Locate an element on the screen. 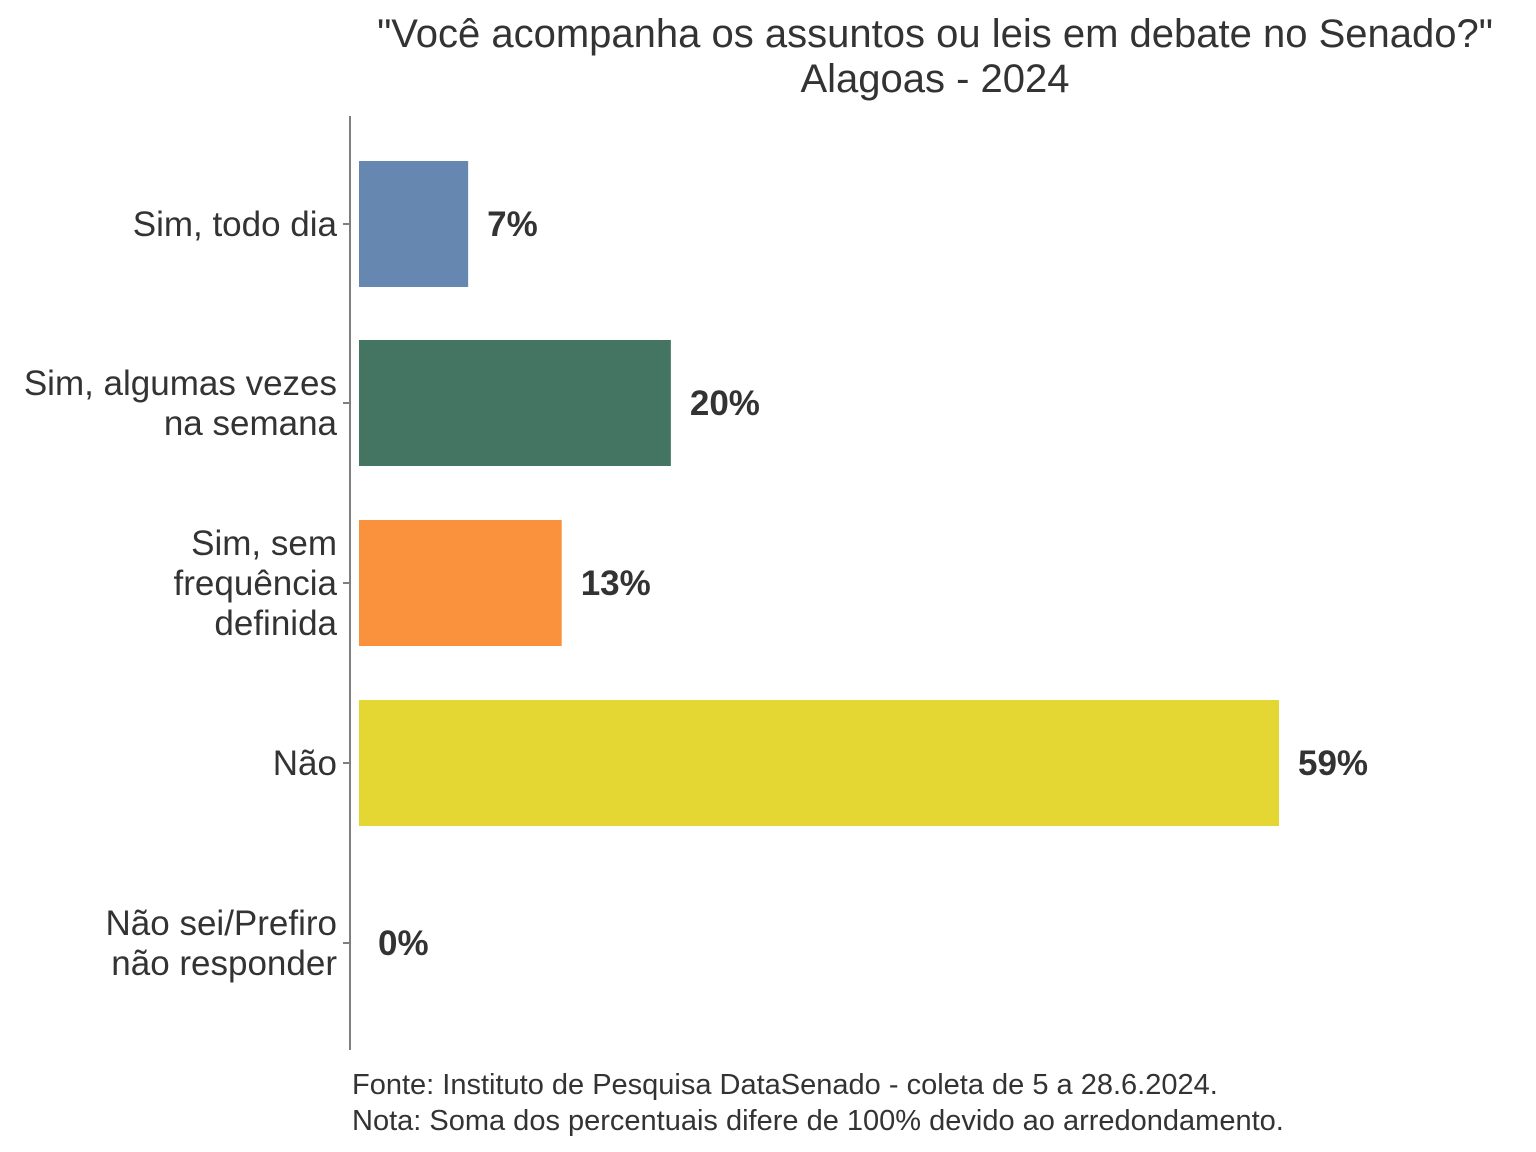 The width and height of the screenshot is (1536, 1152). y-tick-label-line: na semana is located at coordinates (251, 423).